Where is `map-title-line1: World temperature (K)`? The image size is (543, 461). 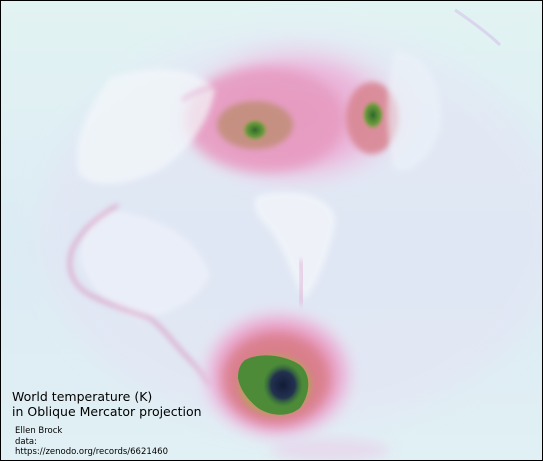 map-title-line1: World temperature (K) is located at coordinates (82, 396).